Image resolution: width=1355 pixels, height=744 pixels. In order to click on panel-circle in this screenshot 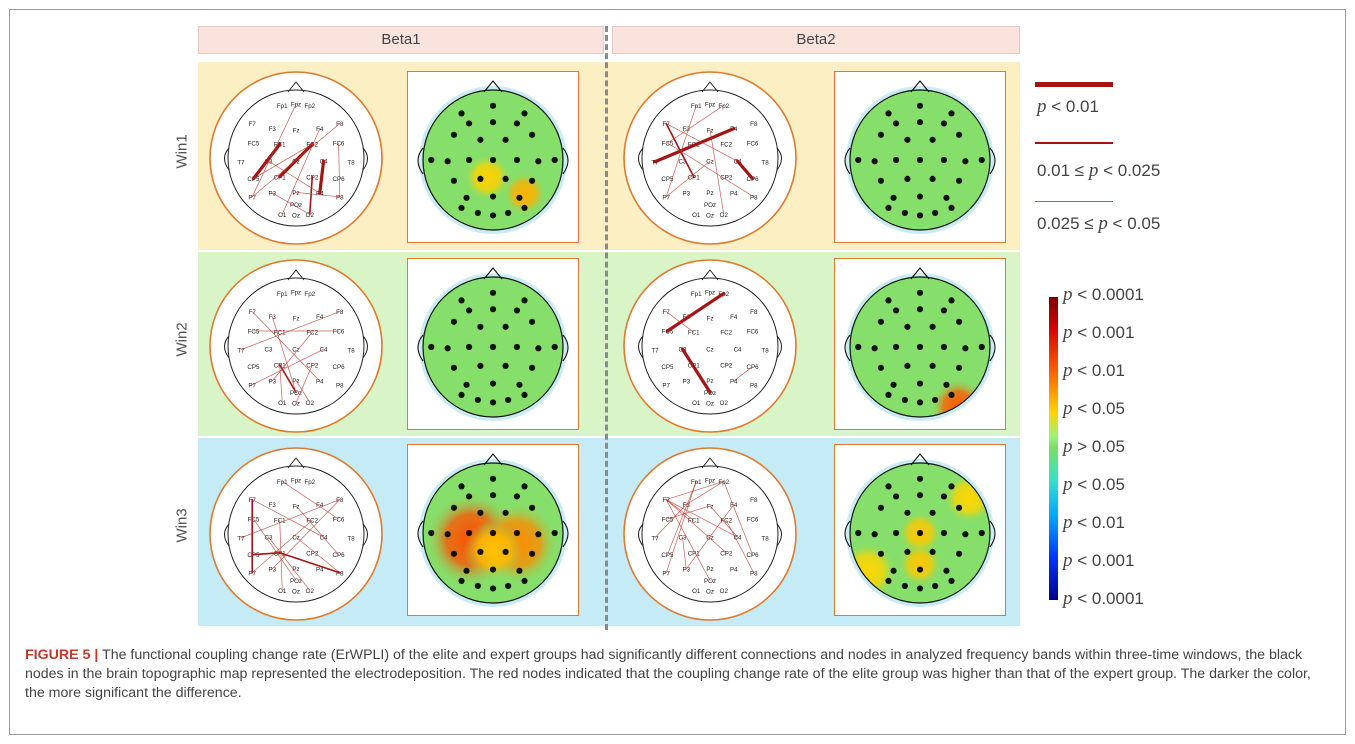, I will do `click(710, 534)`.